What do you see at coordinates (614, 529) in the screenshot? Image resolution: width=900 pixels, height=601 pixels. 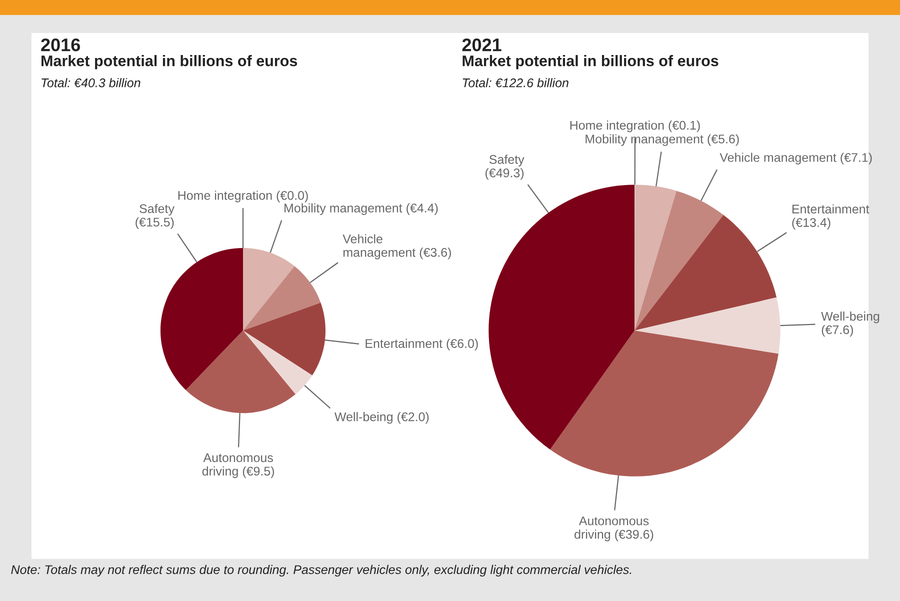 I see `slice-label: Autonomous driving (€39.6)` at bounding box center [614, 529].